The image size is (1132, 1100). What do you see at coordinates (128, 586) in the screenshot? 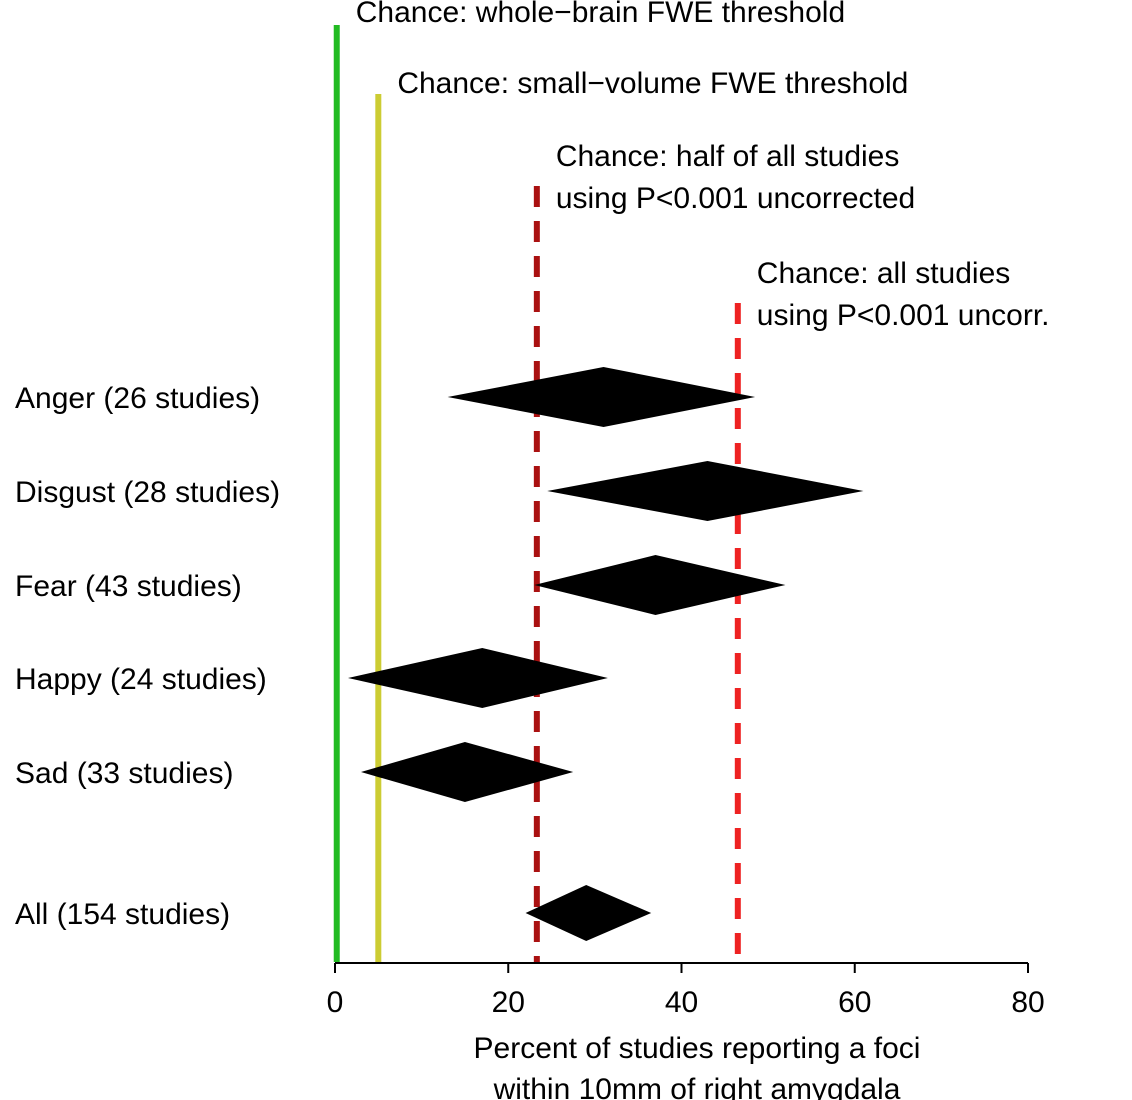
I see `category-label: Fear (43 studies)` at bounding box center [128, 586].